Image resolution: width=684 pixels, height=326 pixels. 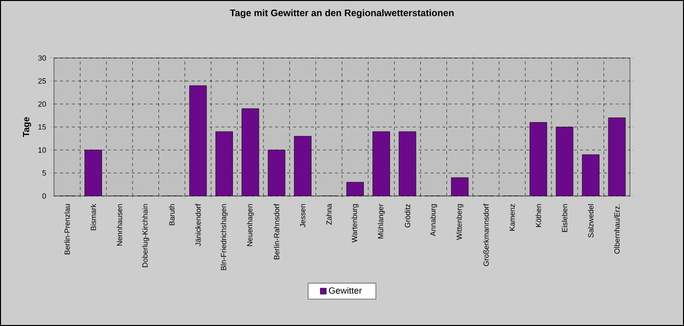 What do you see at coordinates (27, 127) in the screenshot?
I see `y-axis-title: Tage` at bounding box center [27, 127].